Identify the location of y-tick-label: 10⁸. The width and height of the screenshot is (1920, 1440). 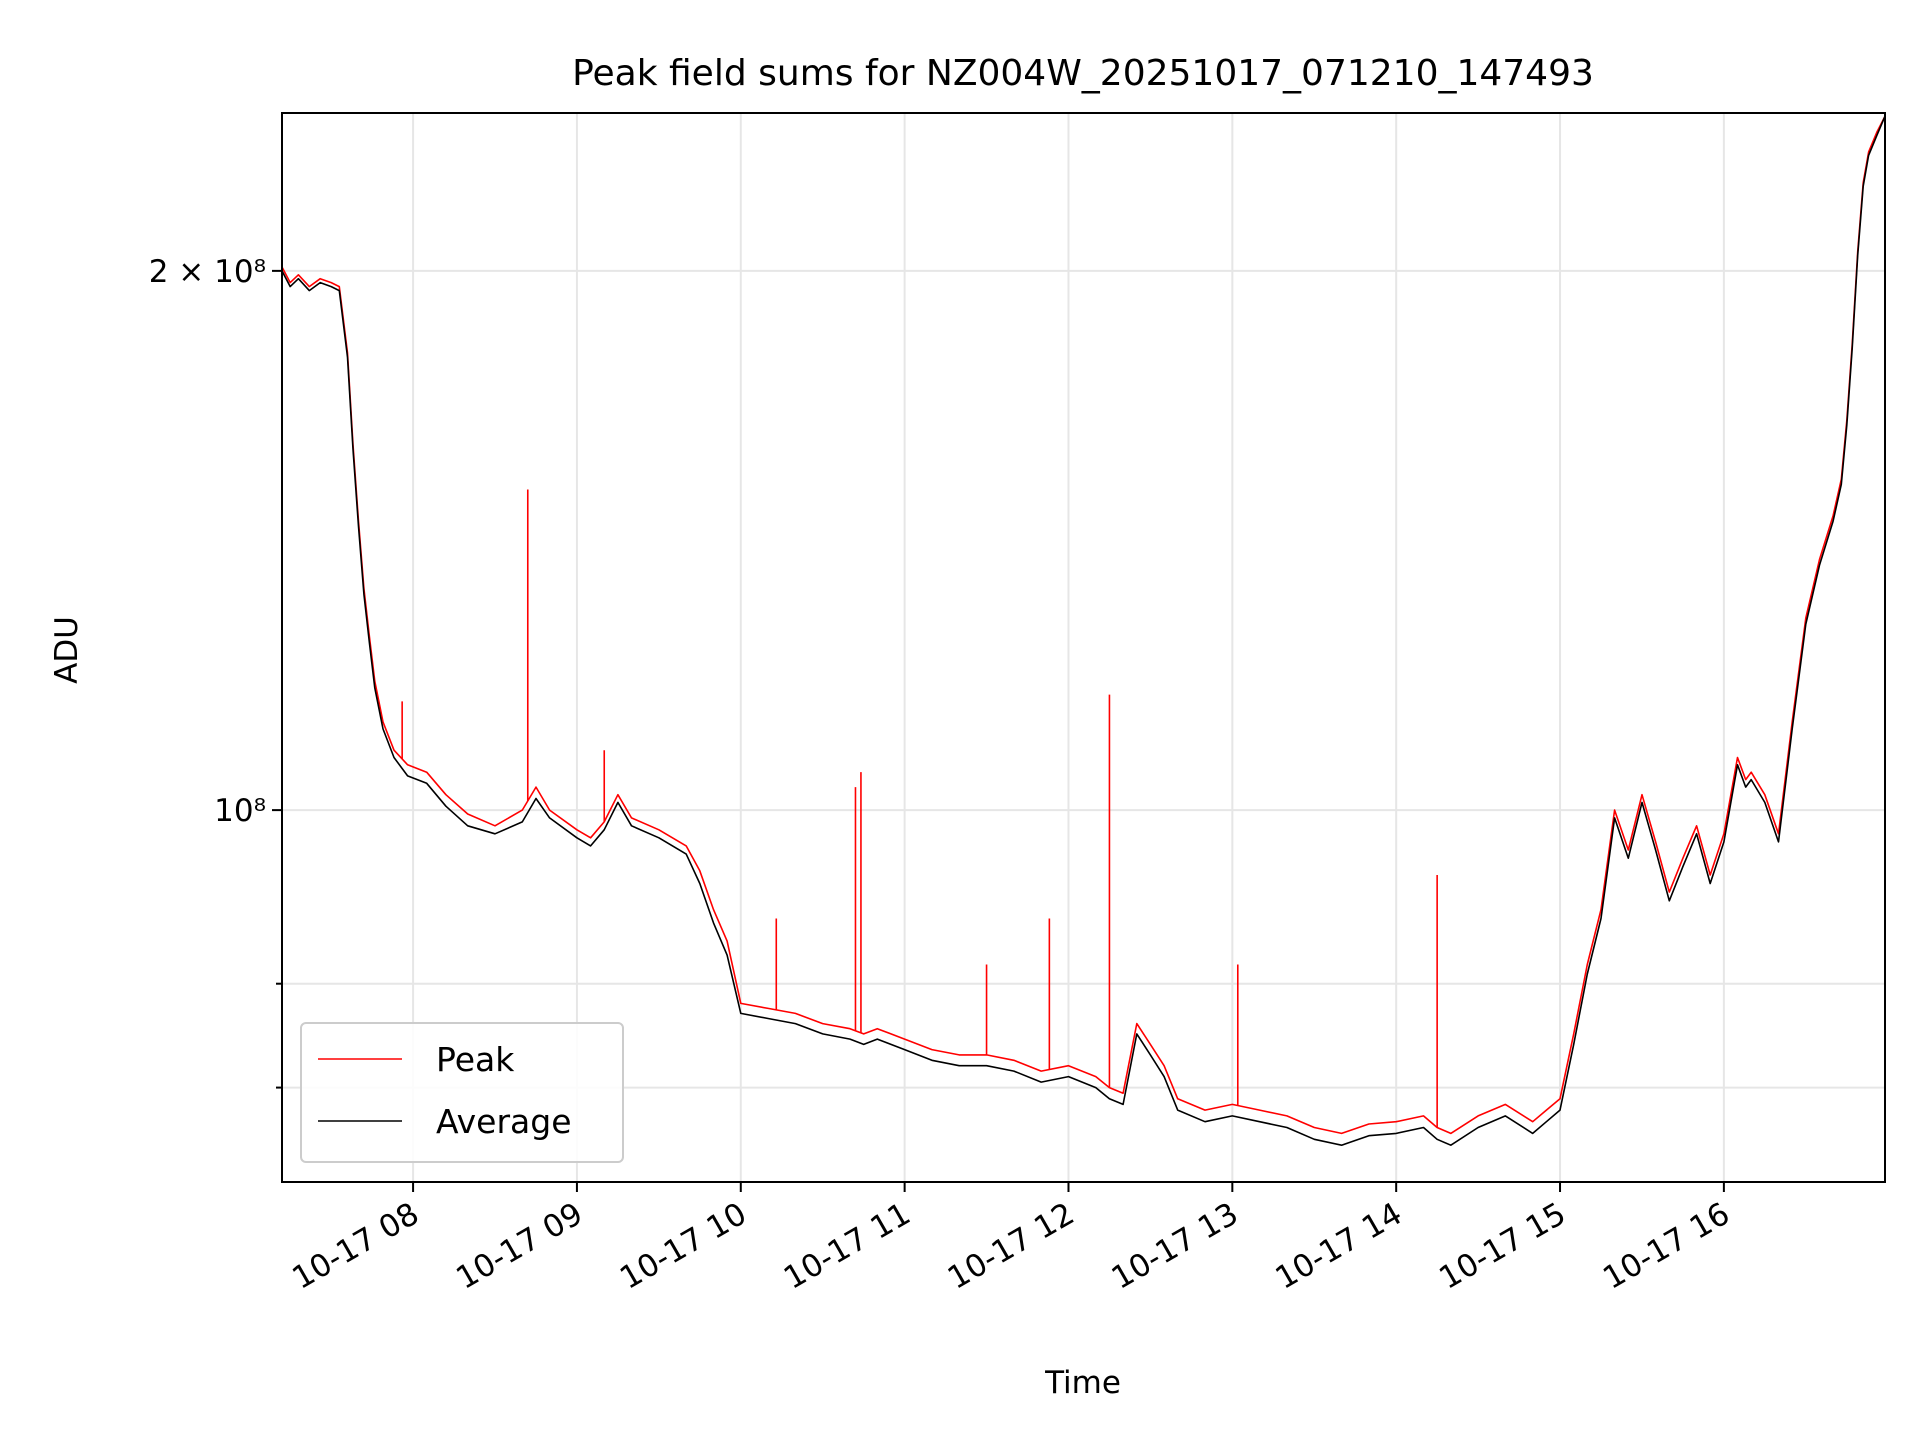
(240, 811).